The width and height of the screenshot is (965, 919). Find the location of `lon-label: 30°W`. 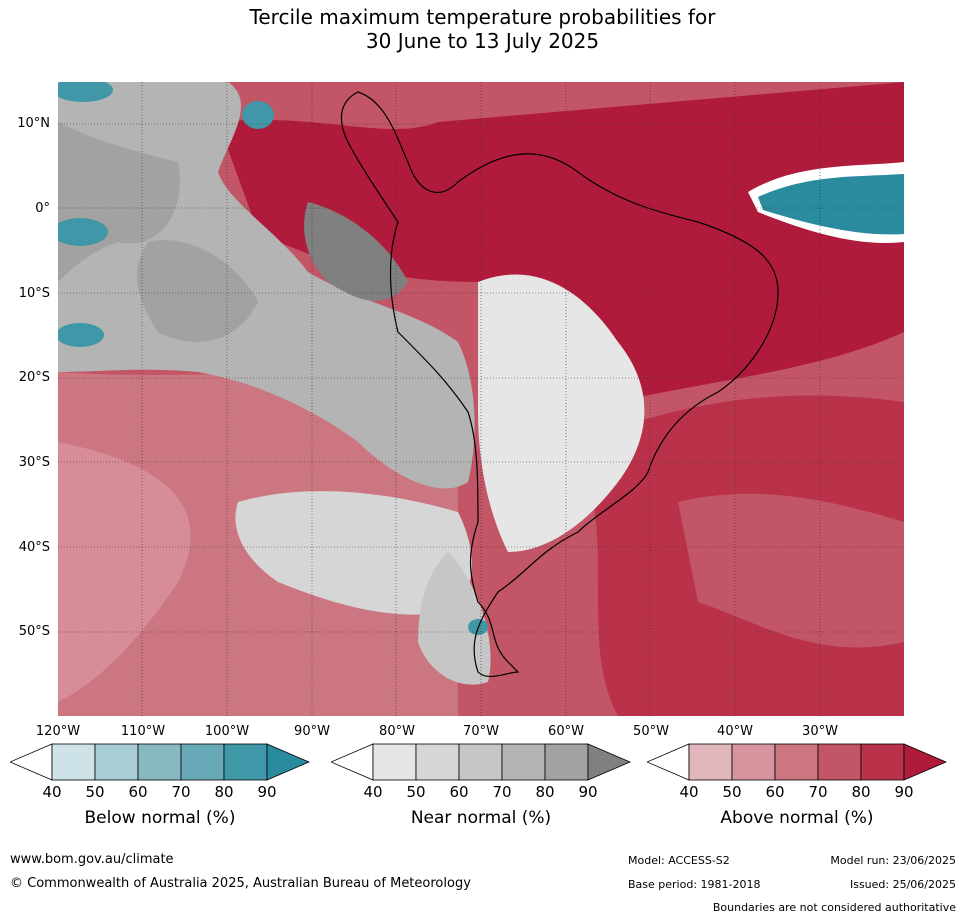

lon-label: 30°W is located at coordinates (820, 731).